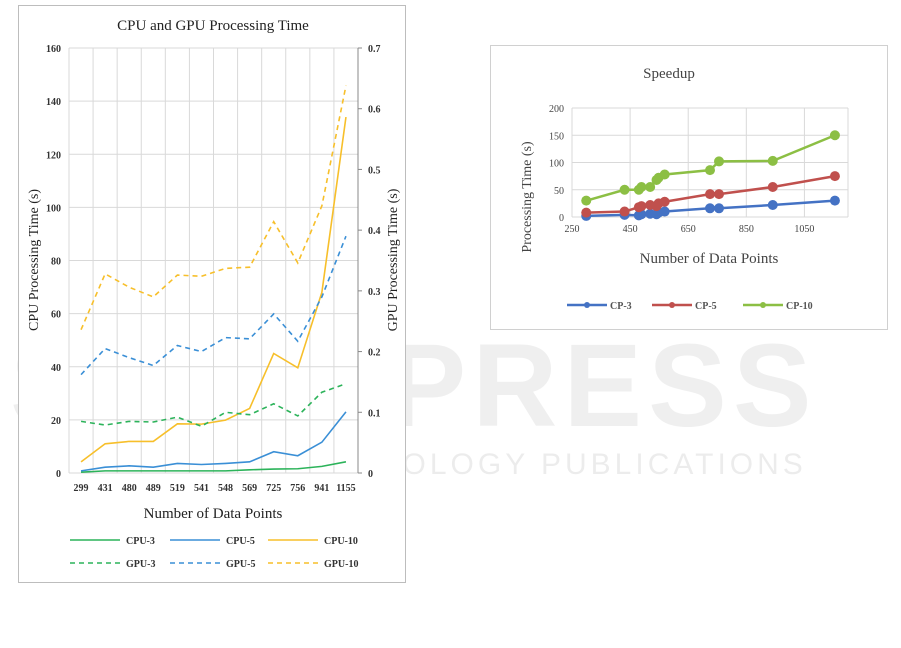  I want to click on legend-label: CP-3, so click(621, 306).